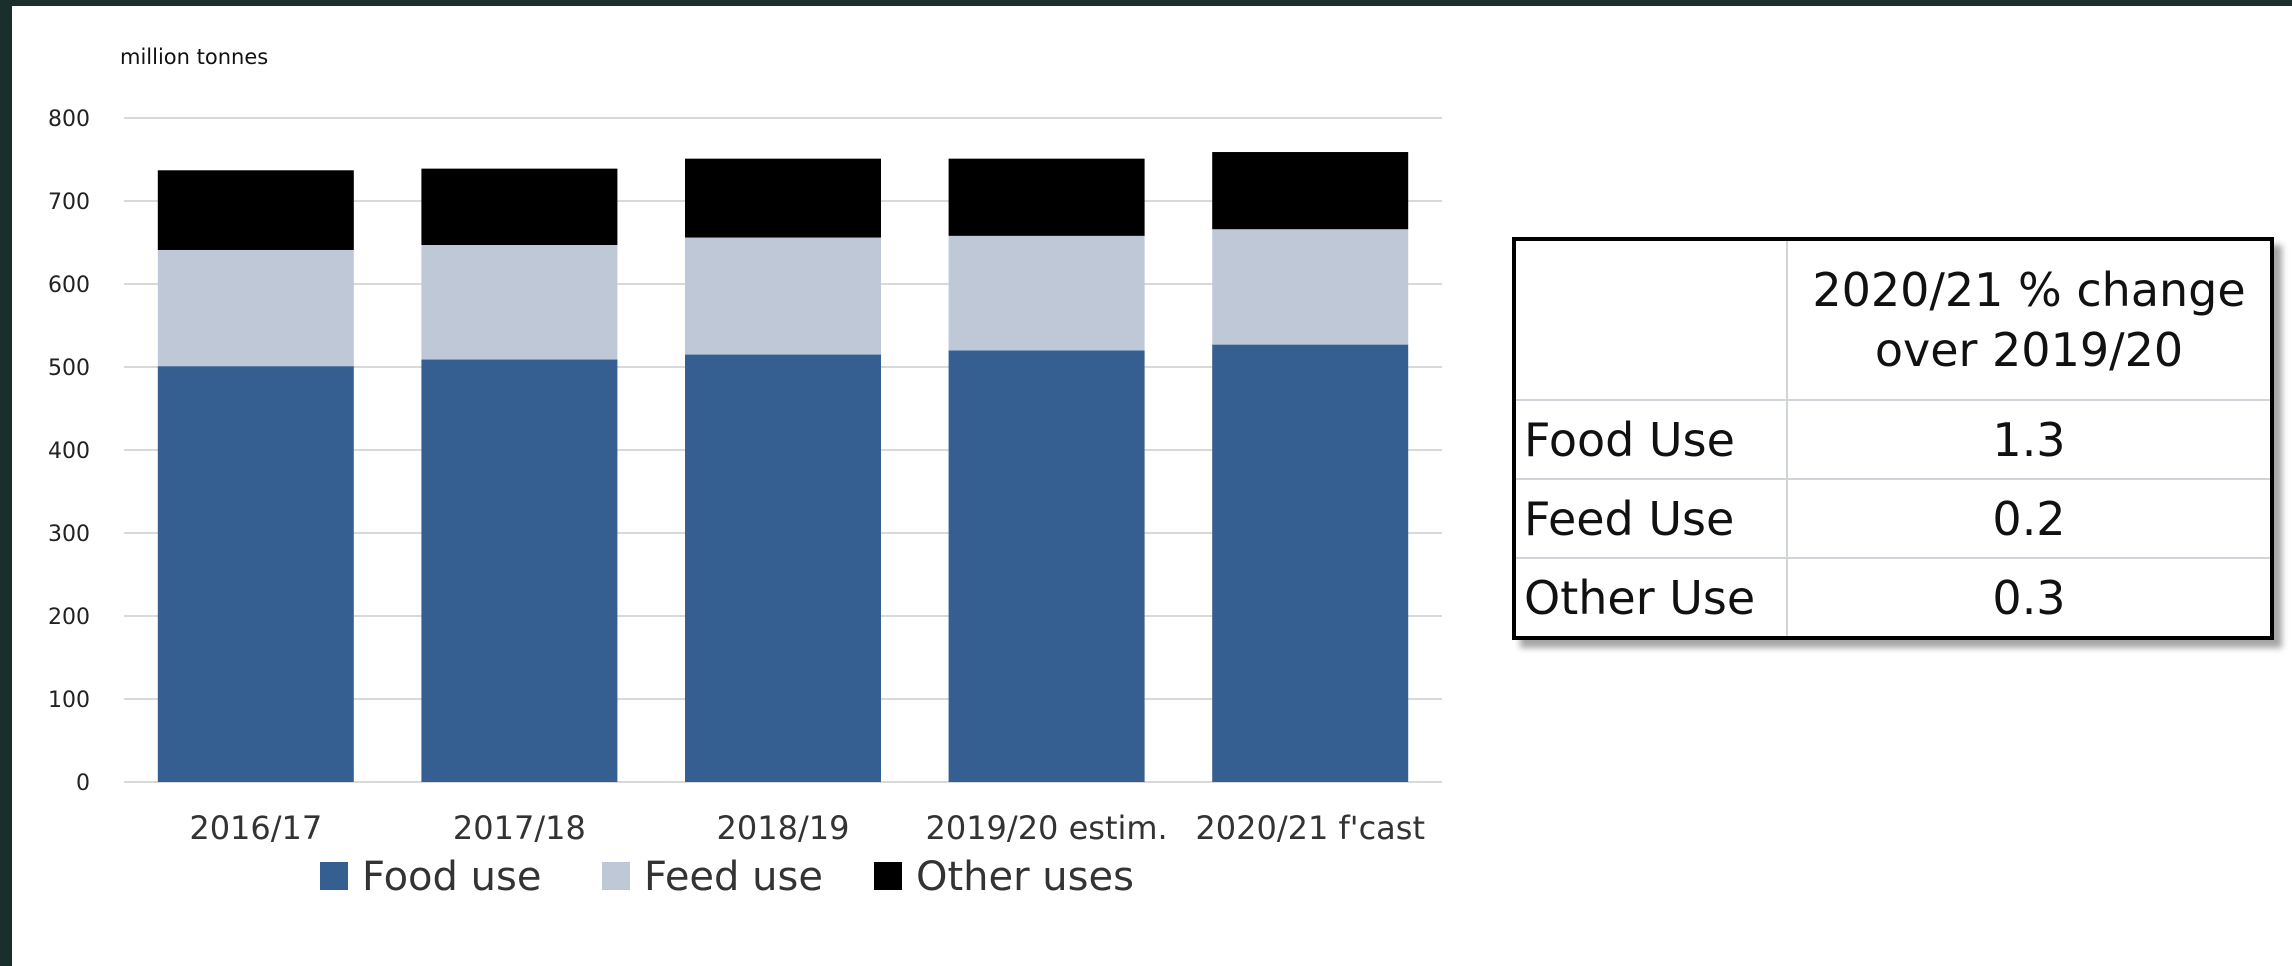 The width and height of the screenshot is (2292, 966). I want to click on legend-label: Feed use, so click(733, 877).